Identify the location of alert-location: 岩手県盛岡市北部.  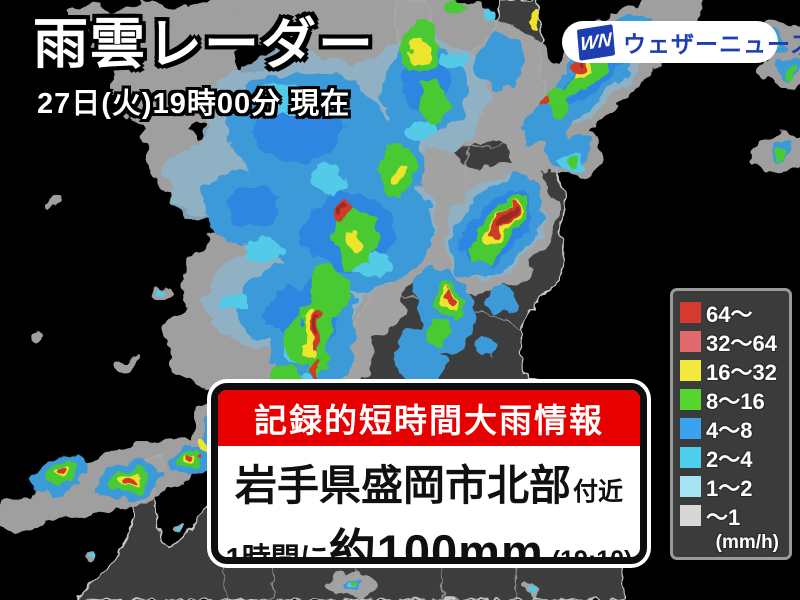
(402, 485).